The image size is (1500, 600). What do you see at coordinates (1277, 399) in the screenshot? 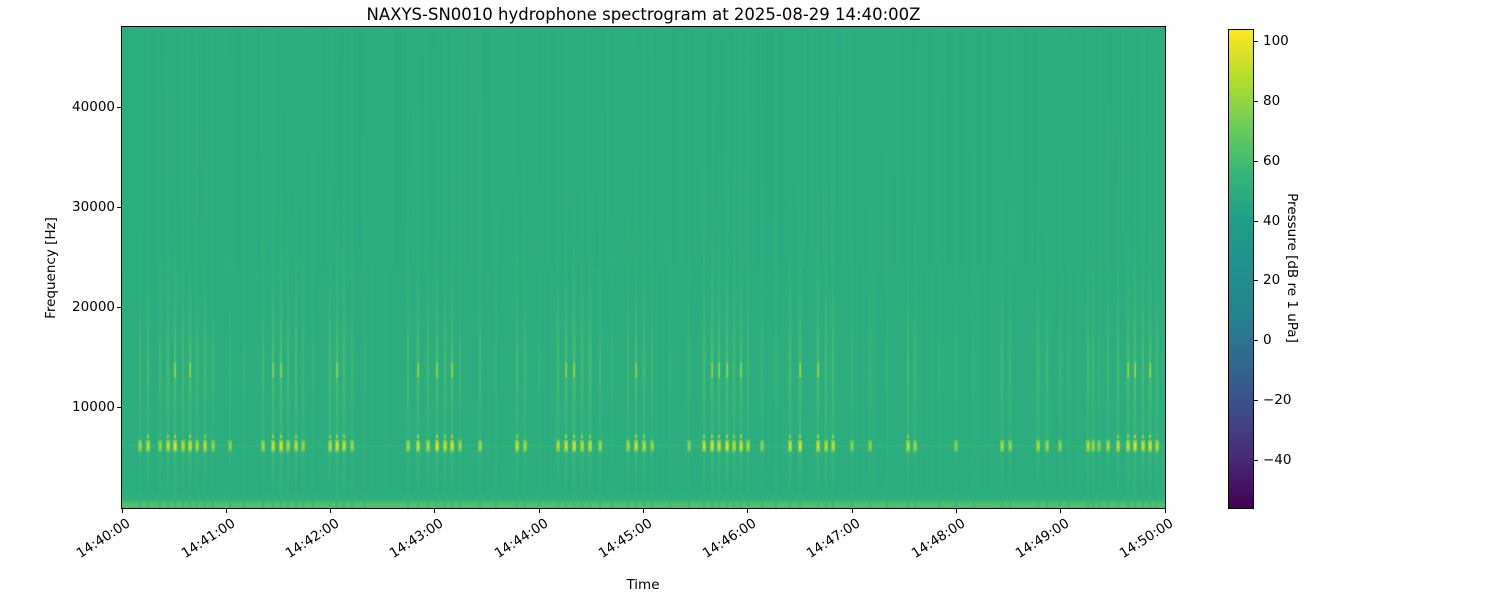
I see `colorbar-tick-label: −20` at bounding box center [1277, 399].